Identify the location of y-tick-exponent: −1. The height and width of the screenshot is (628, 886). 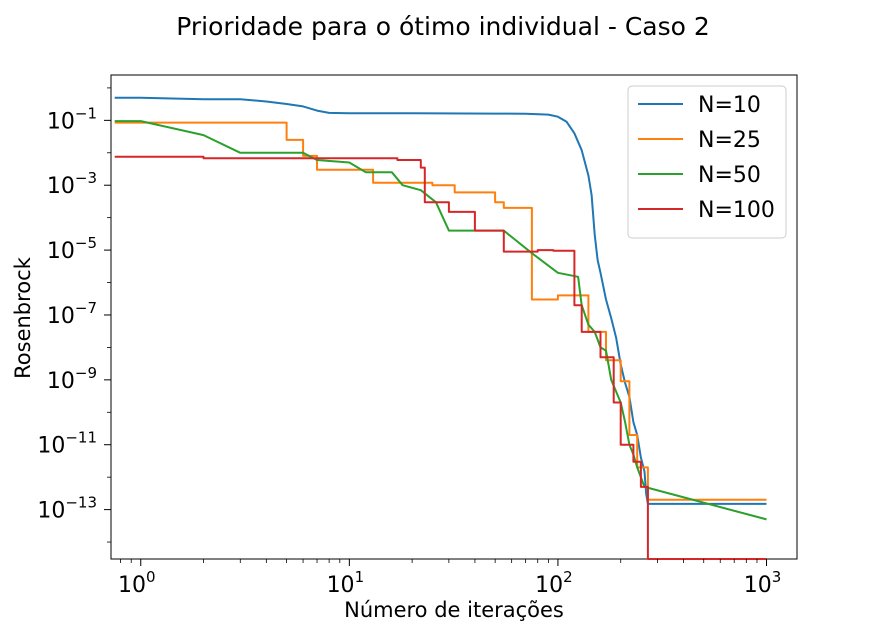
(86, 113).